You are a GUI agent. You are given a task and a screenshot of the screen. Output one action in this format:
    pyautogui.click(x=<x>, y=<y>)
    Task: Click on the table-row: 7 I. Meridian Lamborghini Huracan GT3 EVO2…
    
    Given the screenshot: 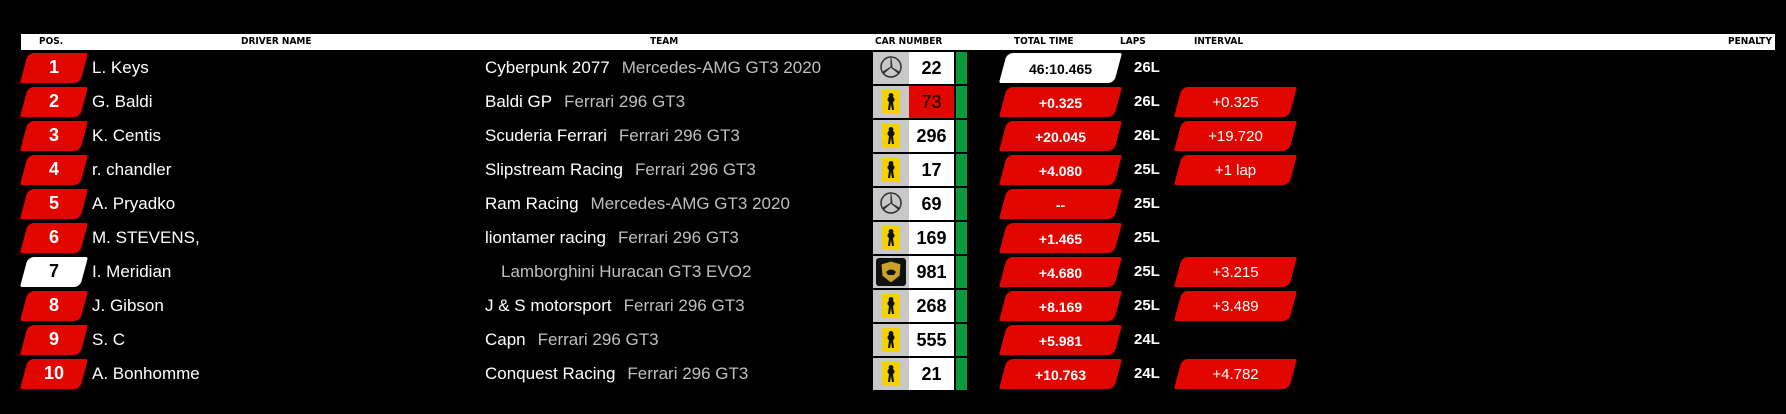 What is the action you would take?
    pyautogui.click(x=893, y=272)
    